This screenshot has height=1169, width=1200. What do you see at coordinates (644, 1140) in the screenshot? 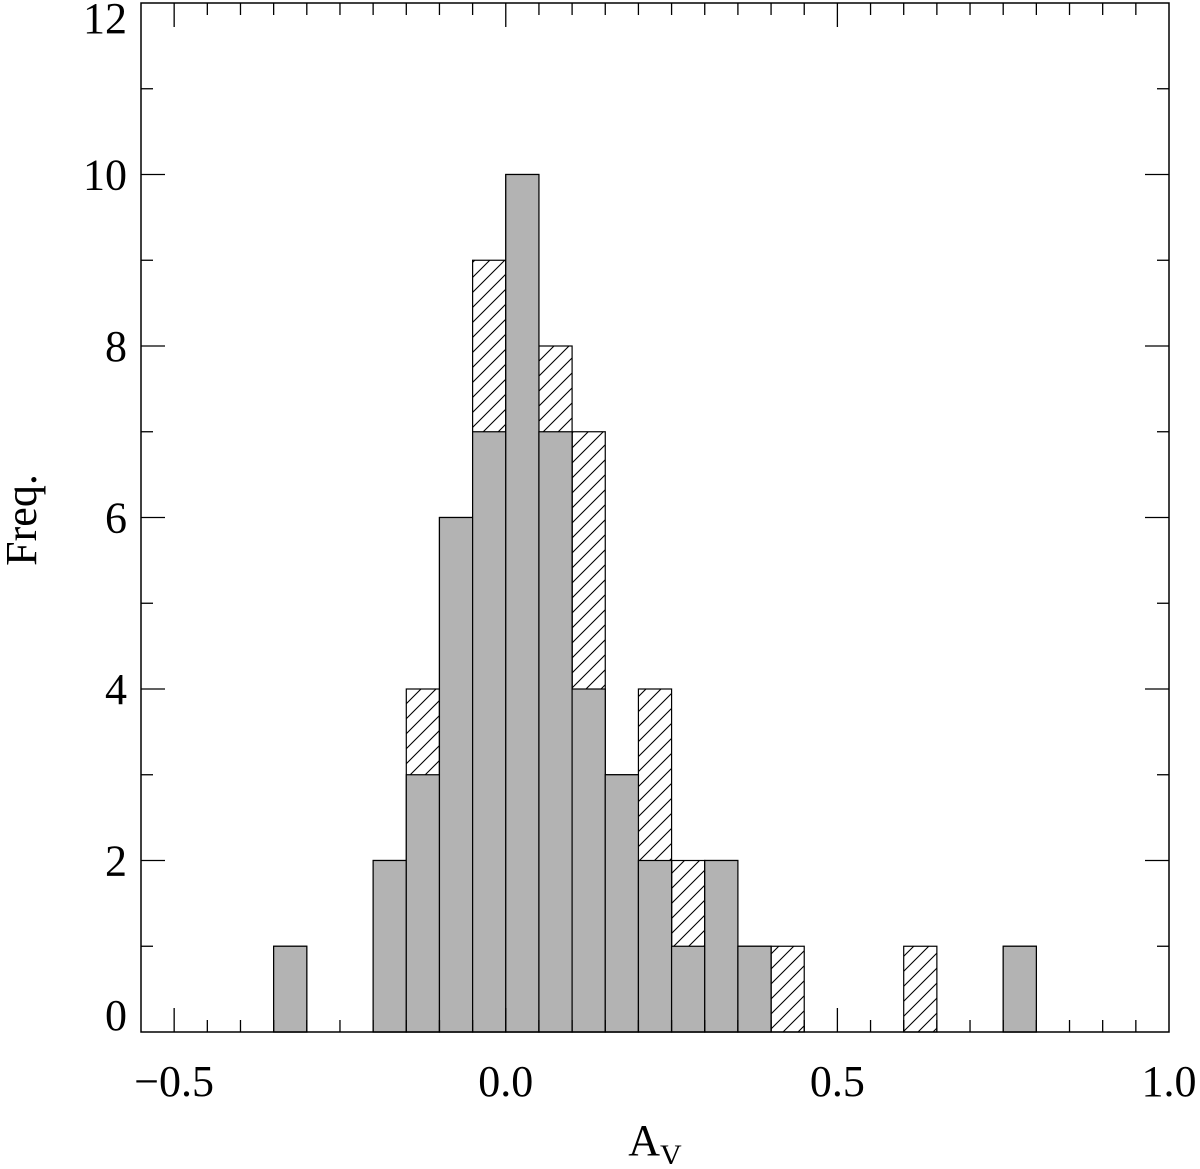
I see `x-axis-label-main: A` at bounding box center [644, 1140].